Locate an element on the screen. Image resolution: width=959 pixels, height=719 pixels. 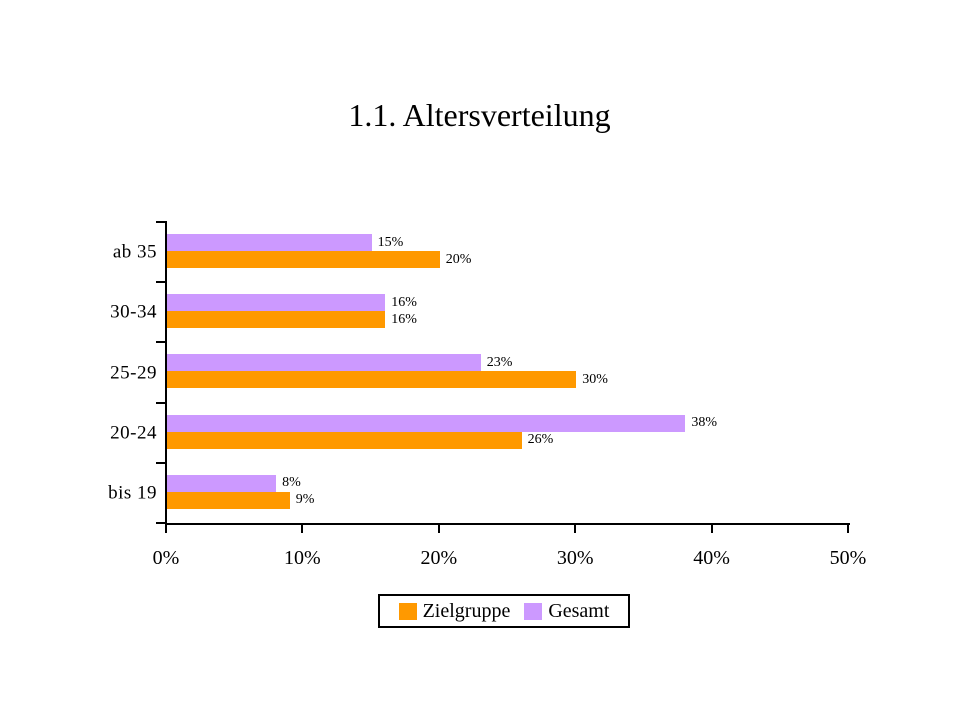
x-tick-label: 40% is located at coordinates (711, 558).